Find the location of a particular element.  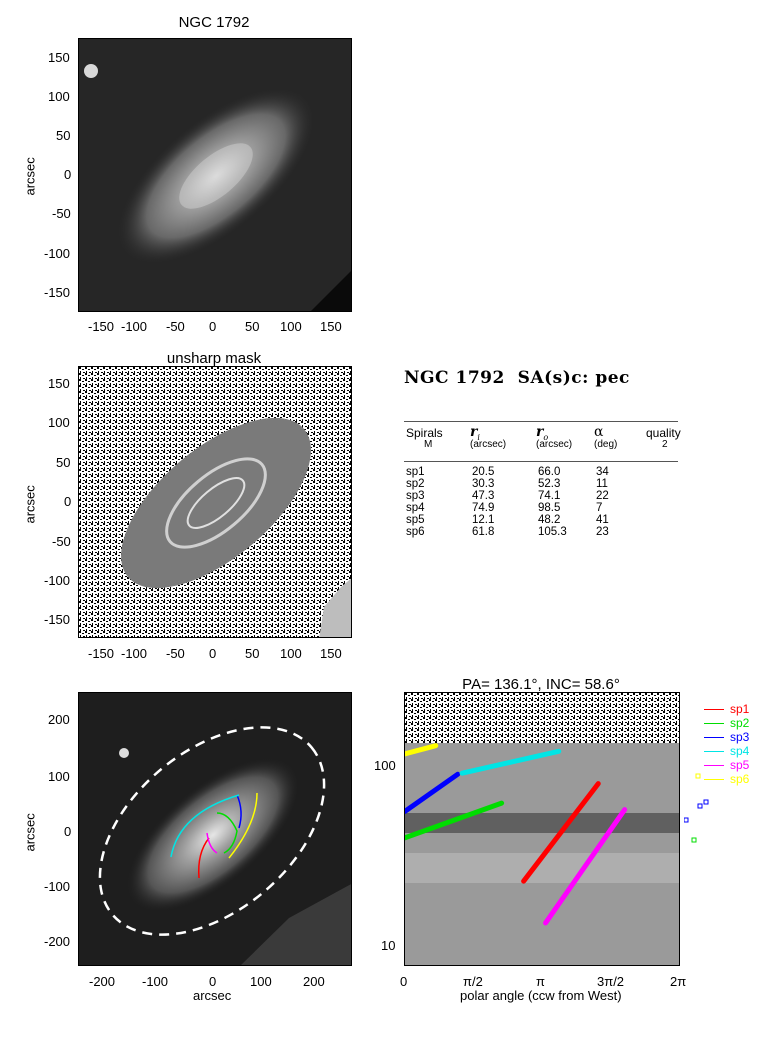

panel3-image is located at coordinates (215, 829).